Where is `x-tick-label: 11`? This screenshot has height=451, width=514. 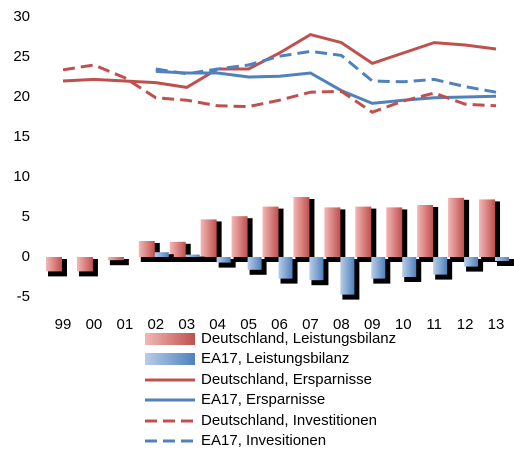 x-tick-label: 11 is located at coordinates (434, 324).